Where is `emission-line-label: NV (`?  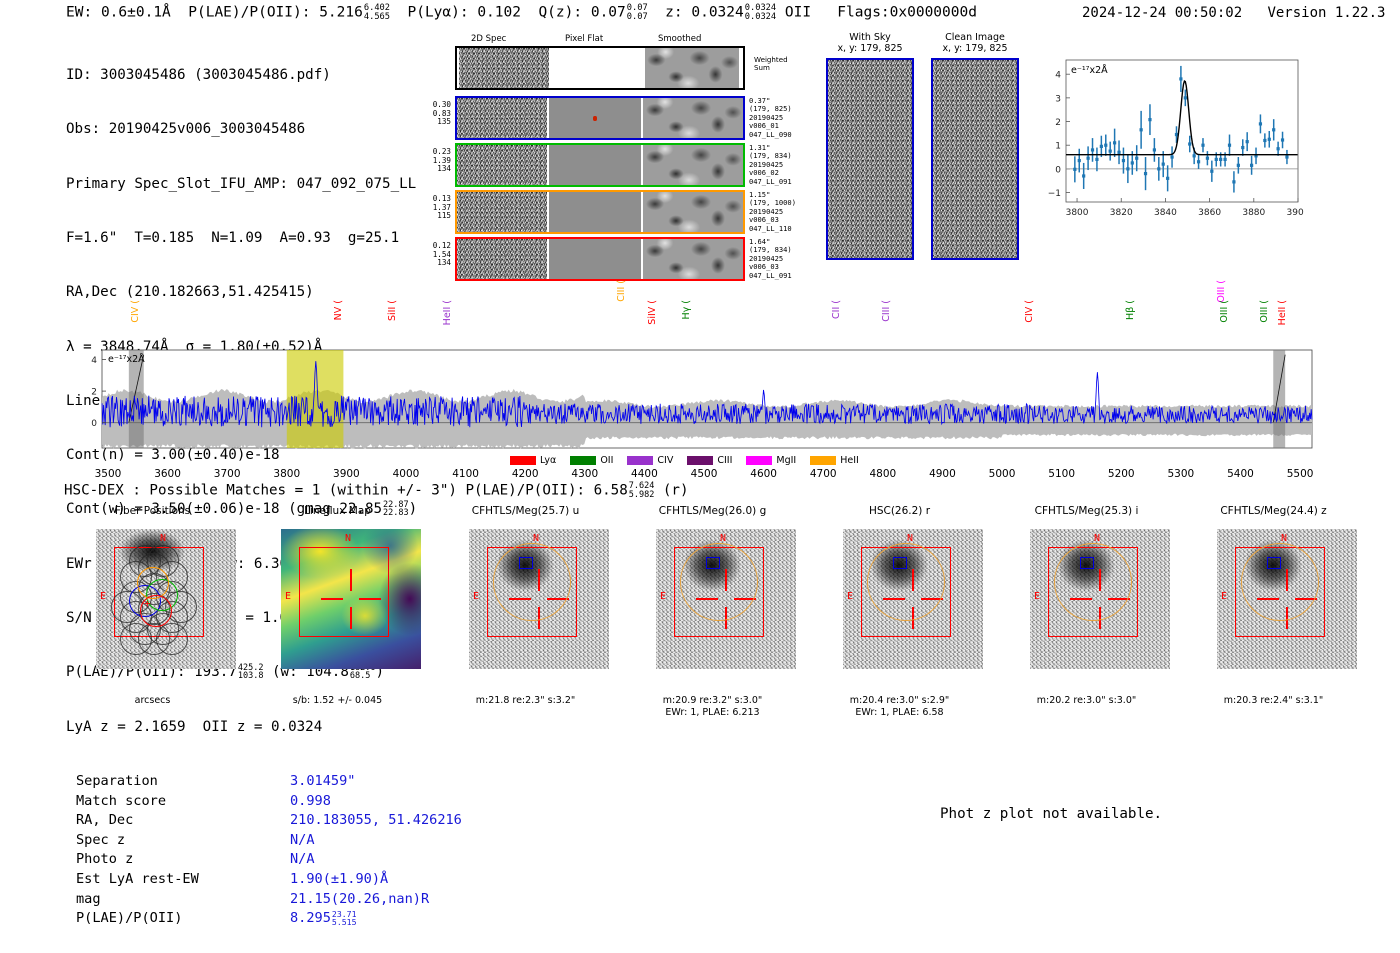
emission-line-label: NV ( is located at coordinates (339, 310).